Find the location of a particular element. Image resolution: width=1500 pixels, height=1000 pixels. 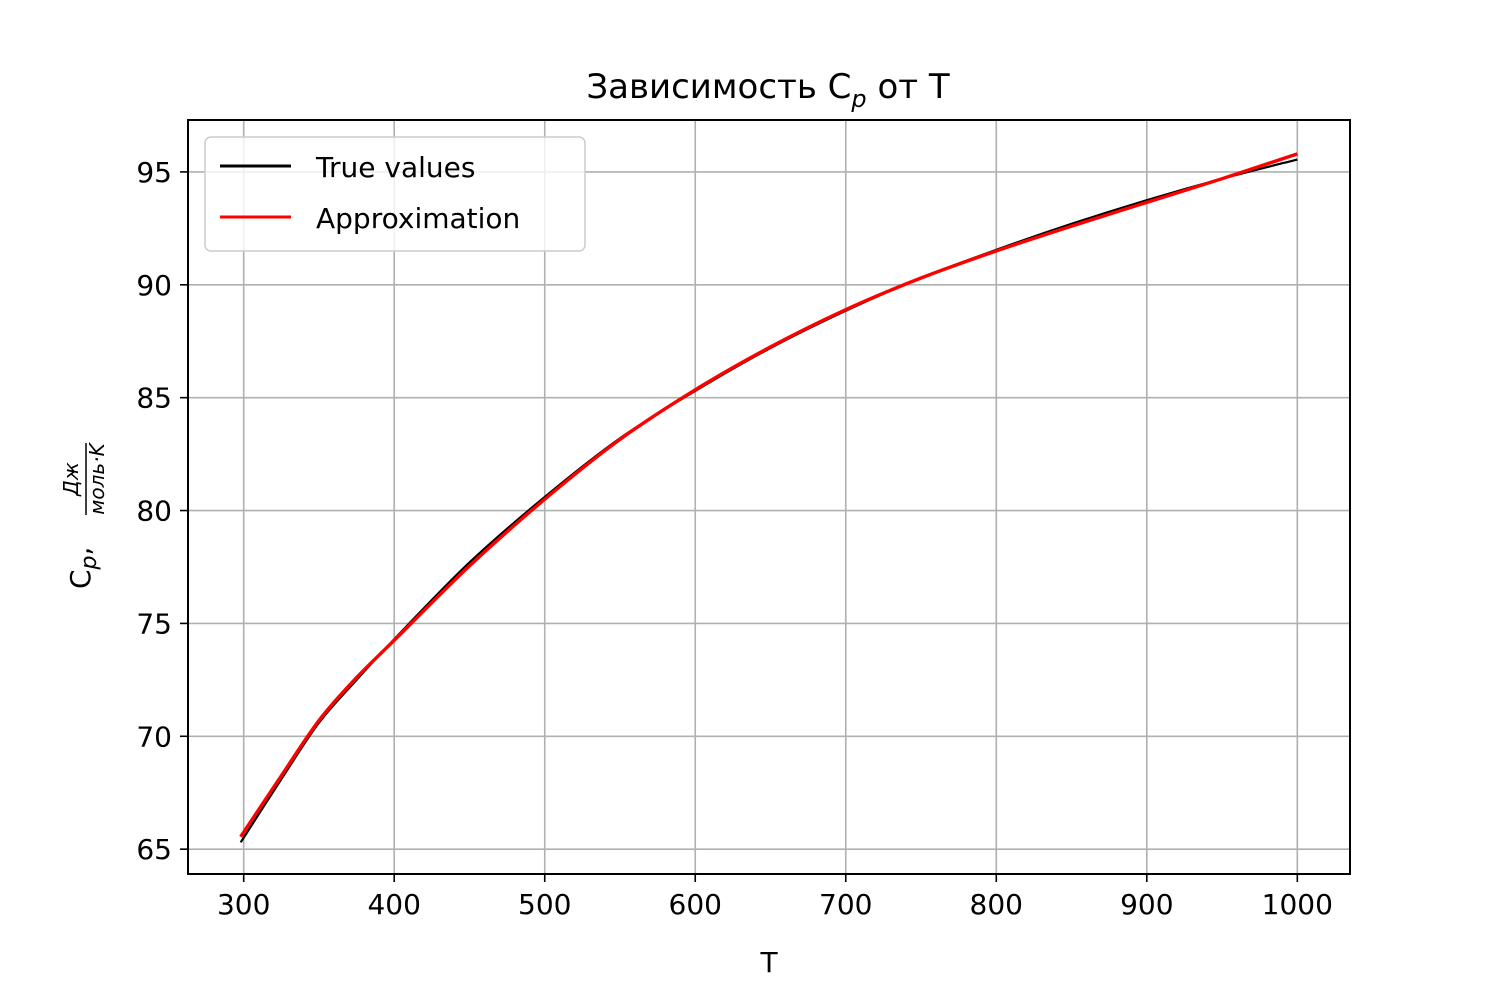

chart-title-tail: от T is located at coordinates (908, 87).